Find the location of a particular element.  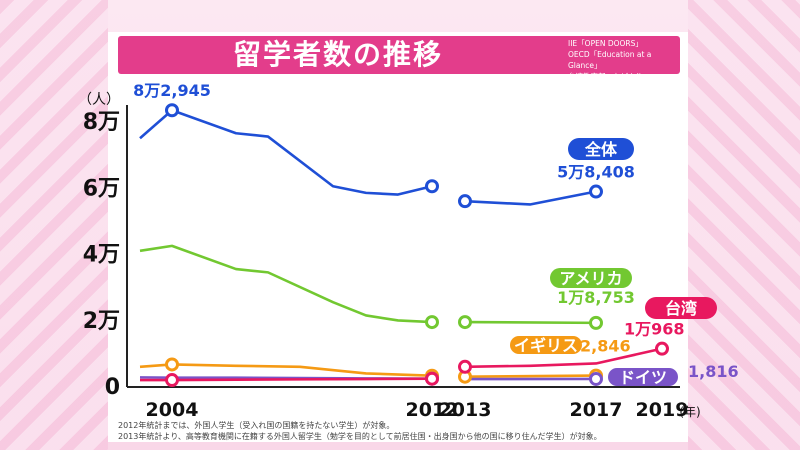

data-value-label: 1万8,753 is located at coordinates (596, 297).